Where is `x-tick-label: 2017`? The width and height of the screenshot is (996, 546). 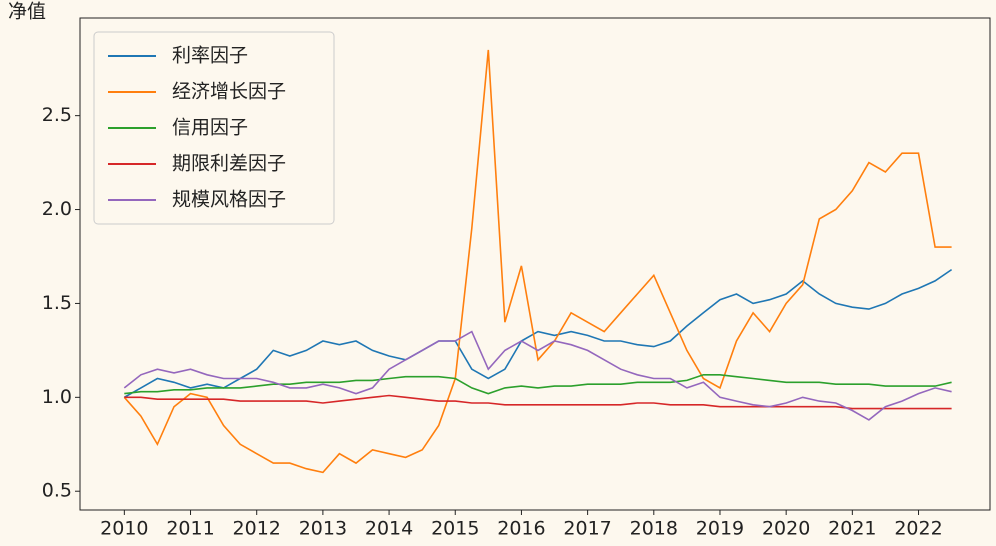 x-tick-label: 2017 is located at coordinates (587, 529).